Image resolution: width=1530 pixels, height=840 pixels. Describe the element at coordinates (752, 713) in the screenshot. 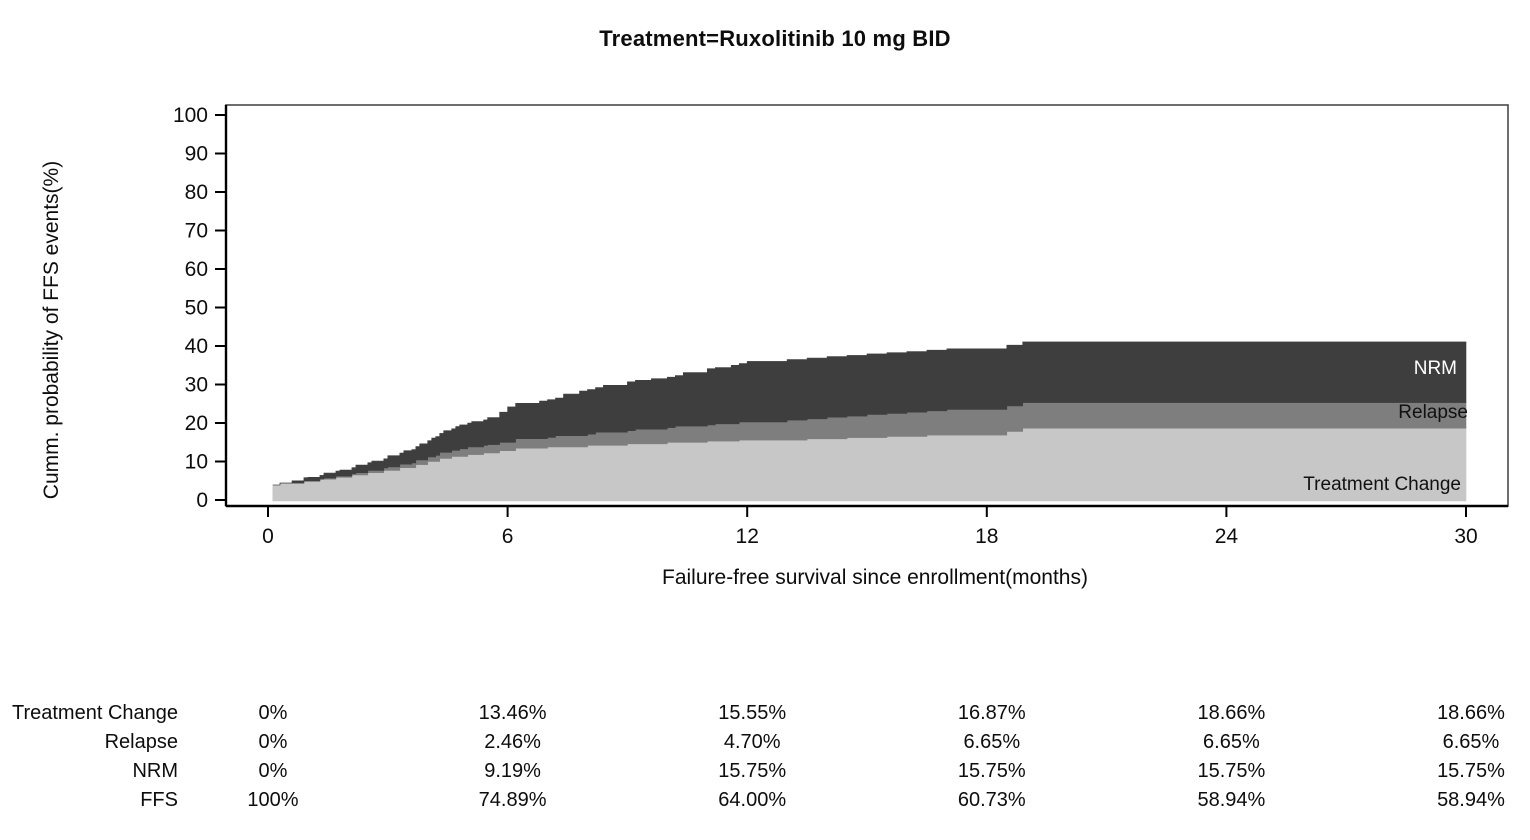

I see `table-cell: 15.55%` at that location.